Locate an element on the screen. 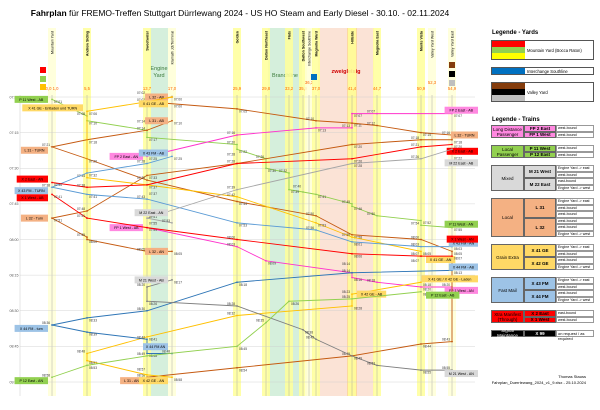 This screenshot has width=600, height=410. stop-time: 07:37 is located at coordinates (153, 187).